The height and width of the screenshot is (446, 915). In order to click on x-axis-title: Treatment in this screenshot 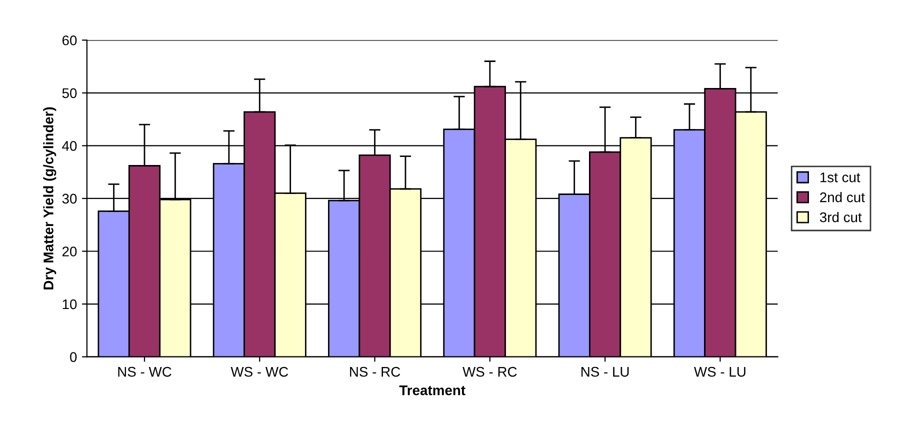, I will do `click(432, 391)`.